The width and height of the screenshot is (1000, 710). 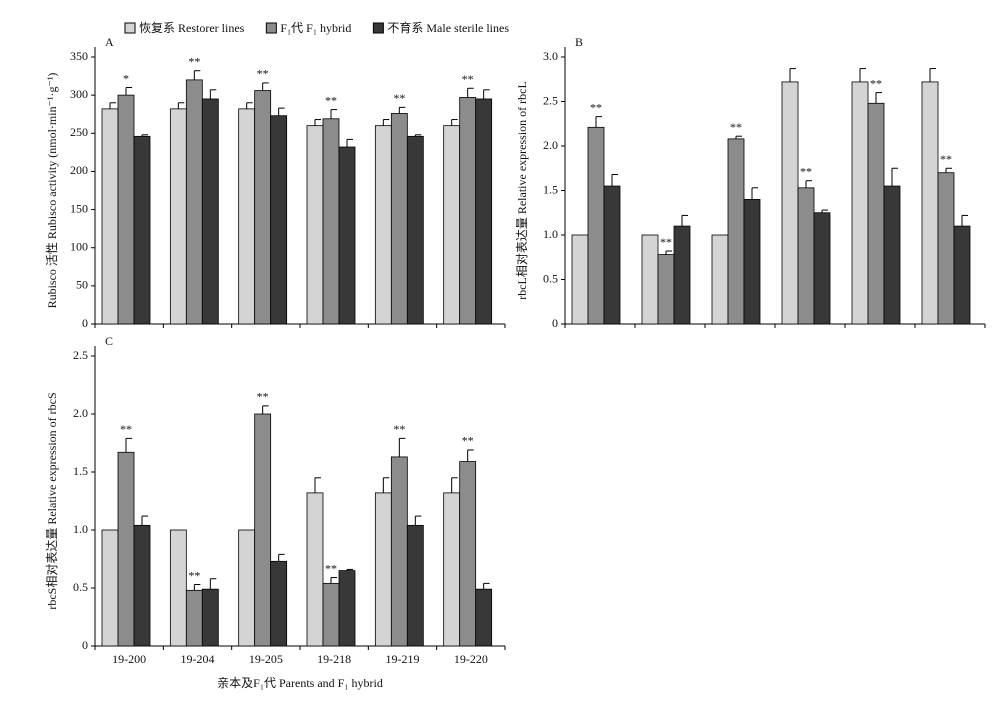 What do you see at coordinates (109, 341) in the screenshot?
I see `panel-label: C` at bounding box center [109, 341].